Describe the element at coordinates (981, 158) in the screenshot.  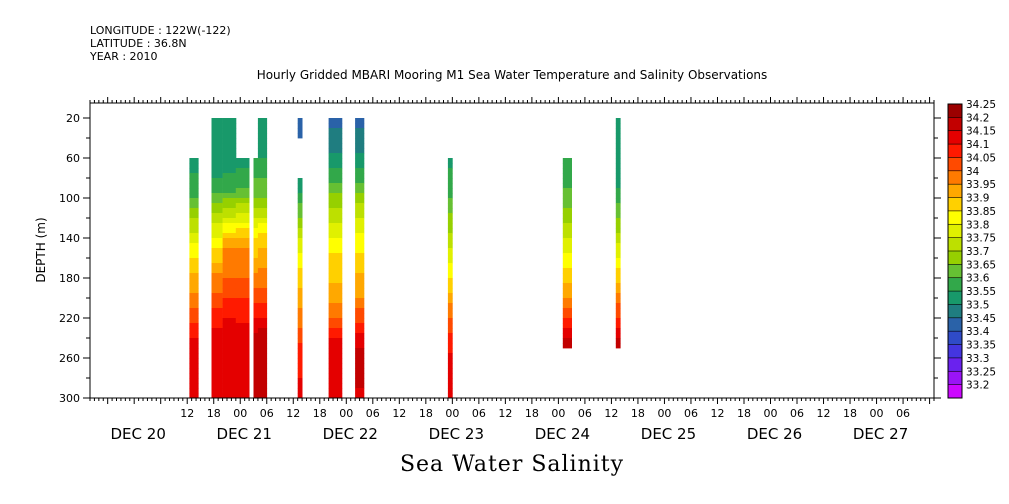
I see `colorbar-label: 34.05` at that location.